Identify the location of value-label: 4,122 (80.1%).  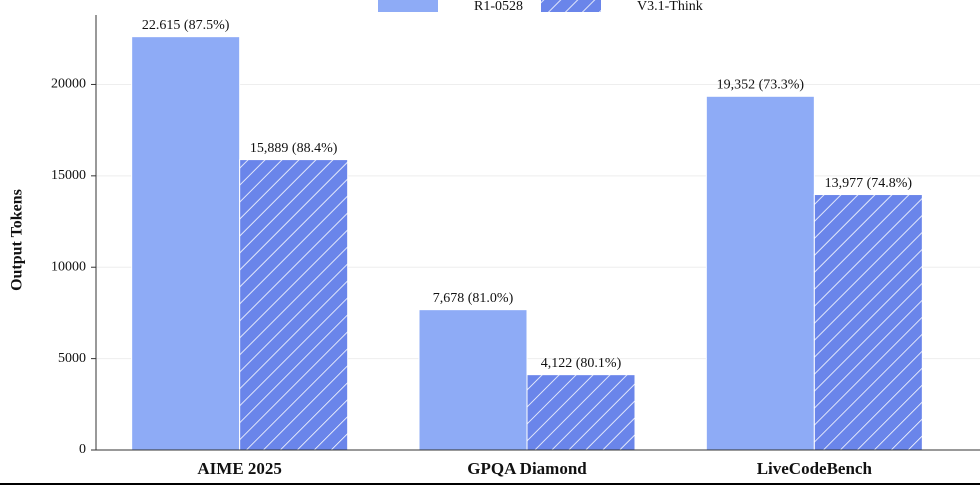
(581, 363).